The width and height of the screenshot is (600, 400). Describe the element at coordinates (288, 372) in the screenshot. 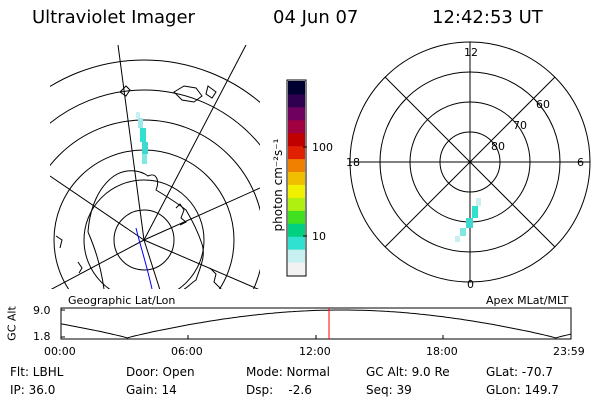

I see `info-mode: Mode: Normal` at that location.